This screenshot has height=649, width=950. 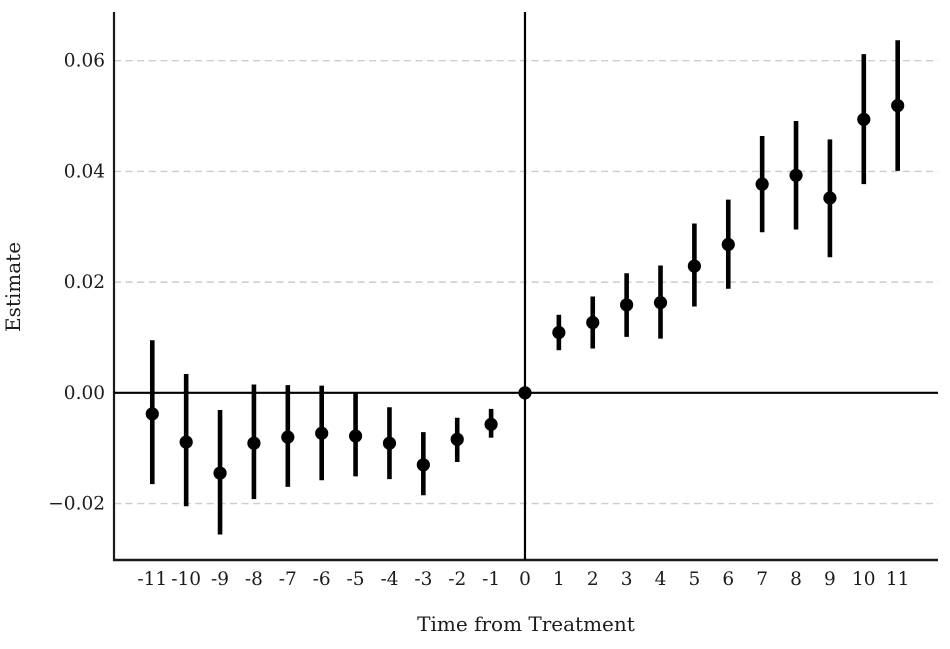 What do you see at coordinates (762, 579) in the screenshot?
I see `x-tick-label: 7` at bounding box center [762, 579].